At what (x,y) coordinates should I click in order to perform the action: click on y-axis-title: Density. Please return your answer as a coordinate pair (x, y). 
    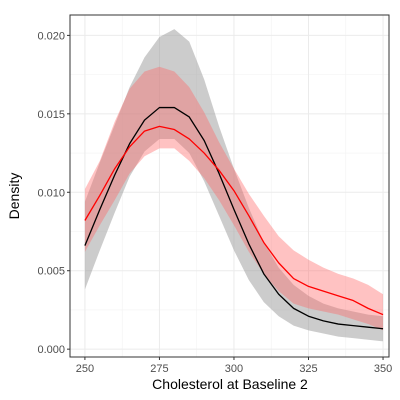
    Looking at the image, I should click on (14, 196).